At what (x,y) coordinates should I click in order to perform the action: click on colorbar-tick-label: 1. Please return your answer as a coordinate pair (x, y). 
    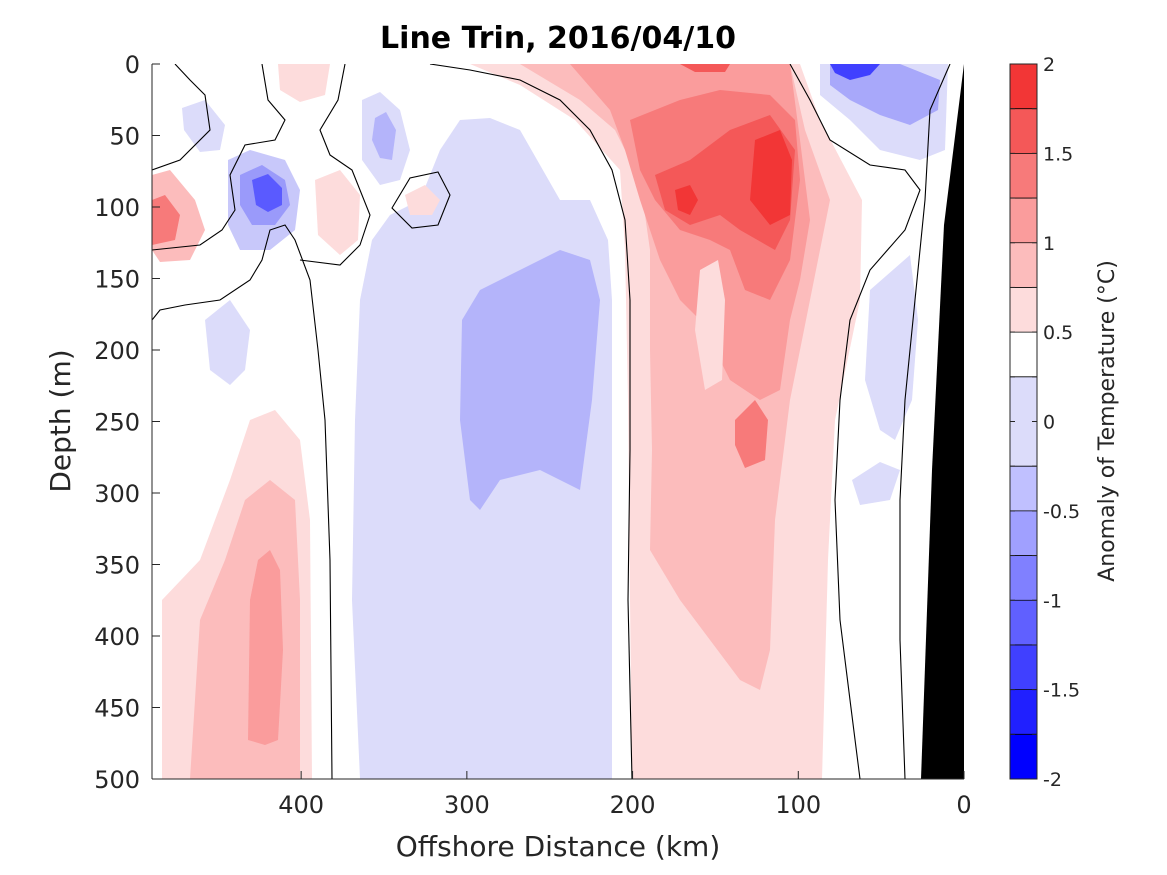
    Looking at the image, I should click on (1049, 244).